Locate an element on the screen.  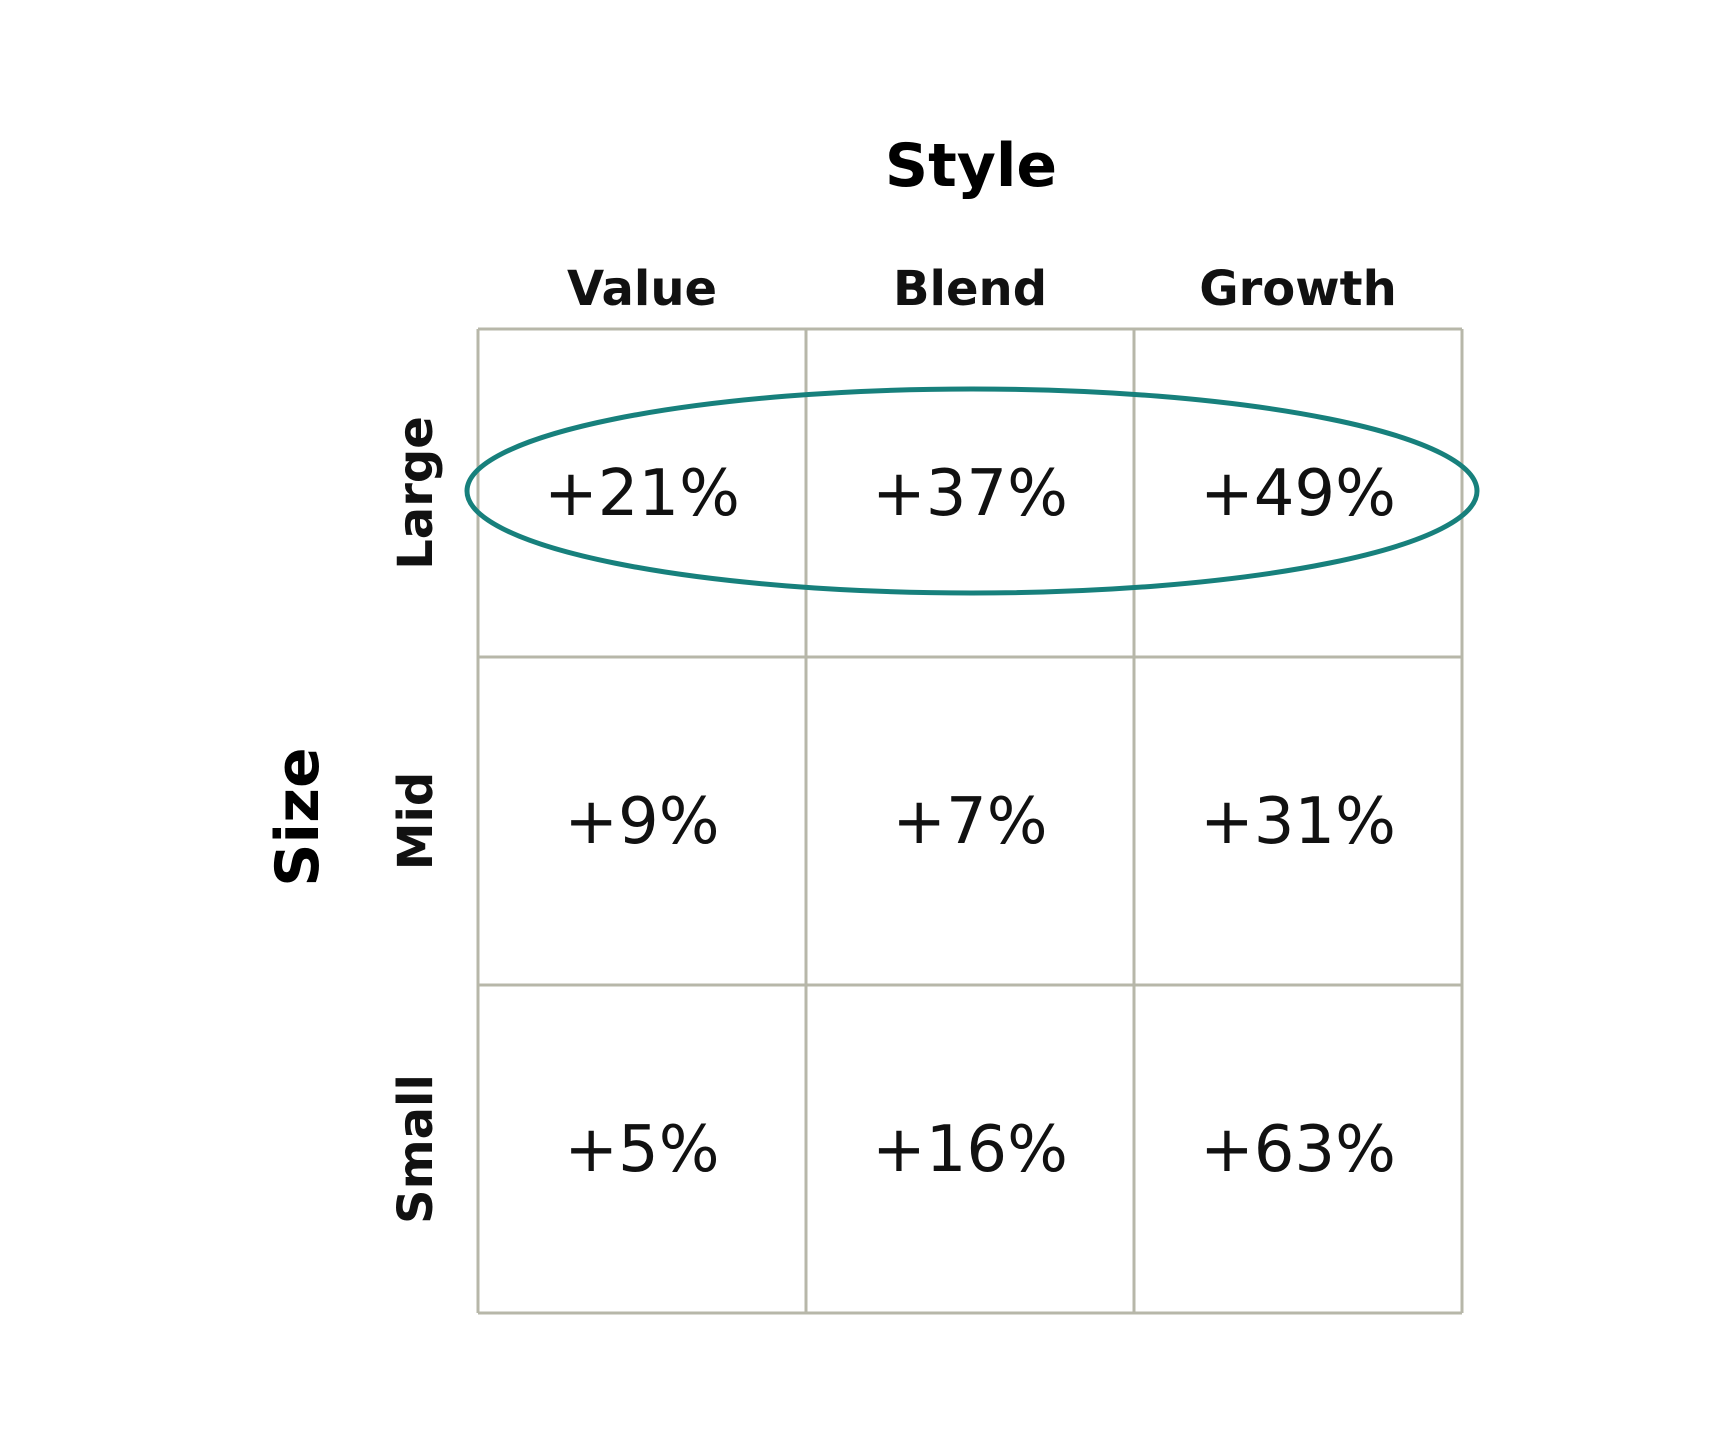
cell-value-mid-blend: +7% is located at coordinates (969, 822).